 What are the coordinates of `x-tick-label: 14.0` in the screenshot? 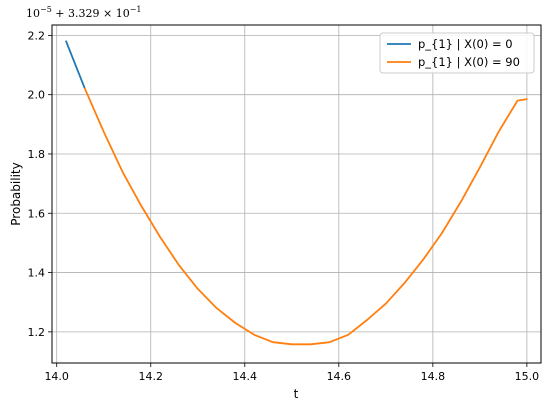 It's located at (56, 376).